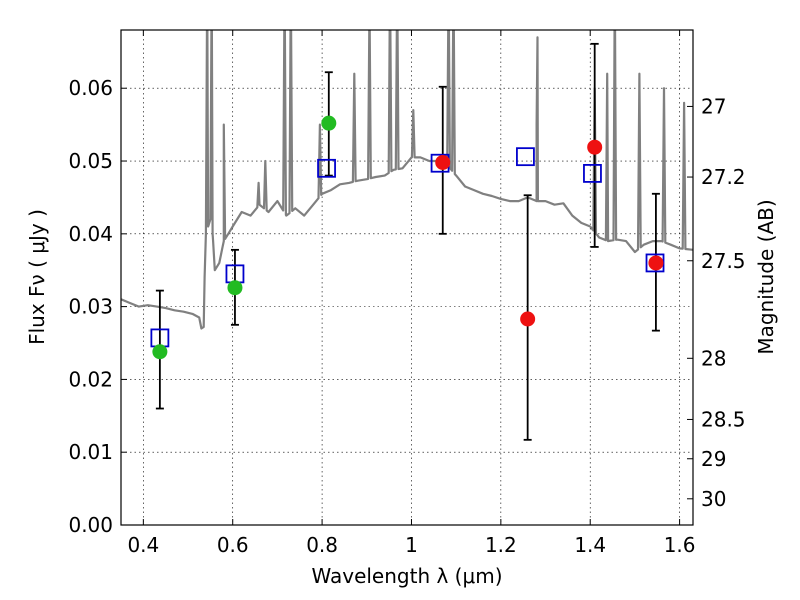  Describe the element at coordinates (411, 545) in the screenshot. I see `x-tick-label: 1` at that location.